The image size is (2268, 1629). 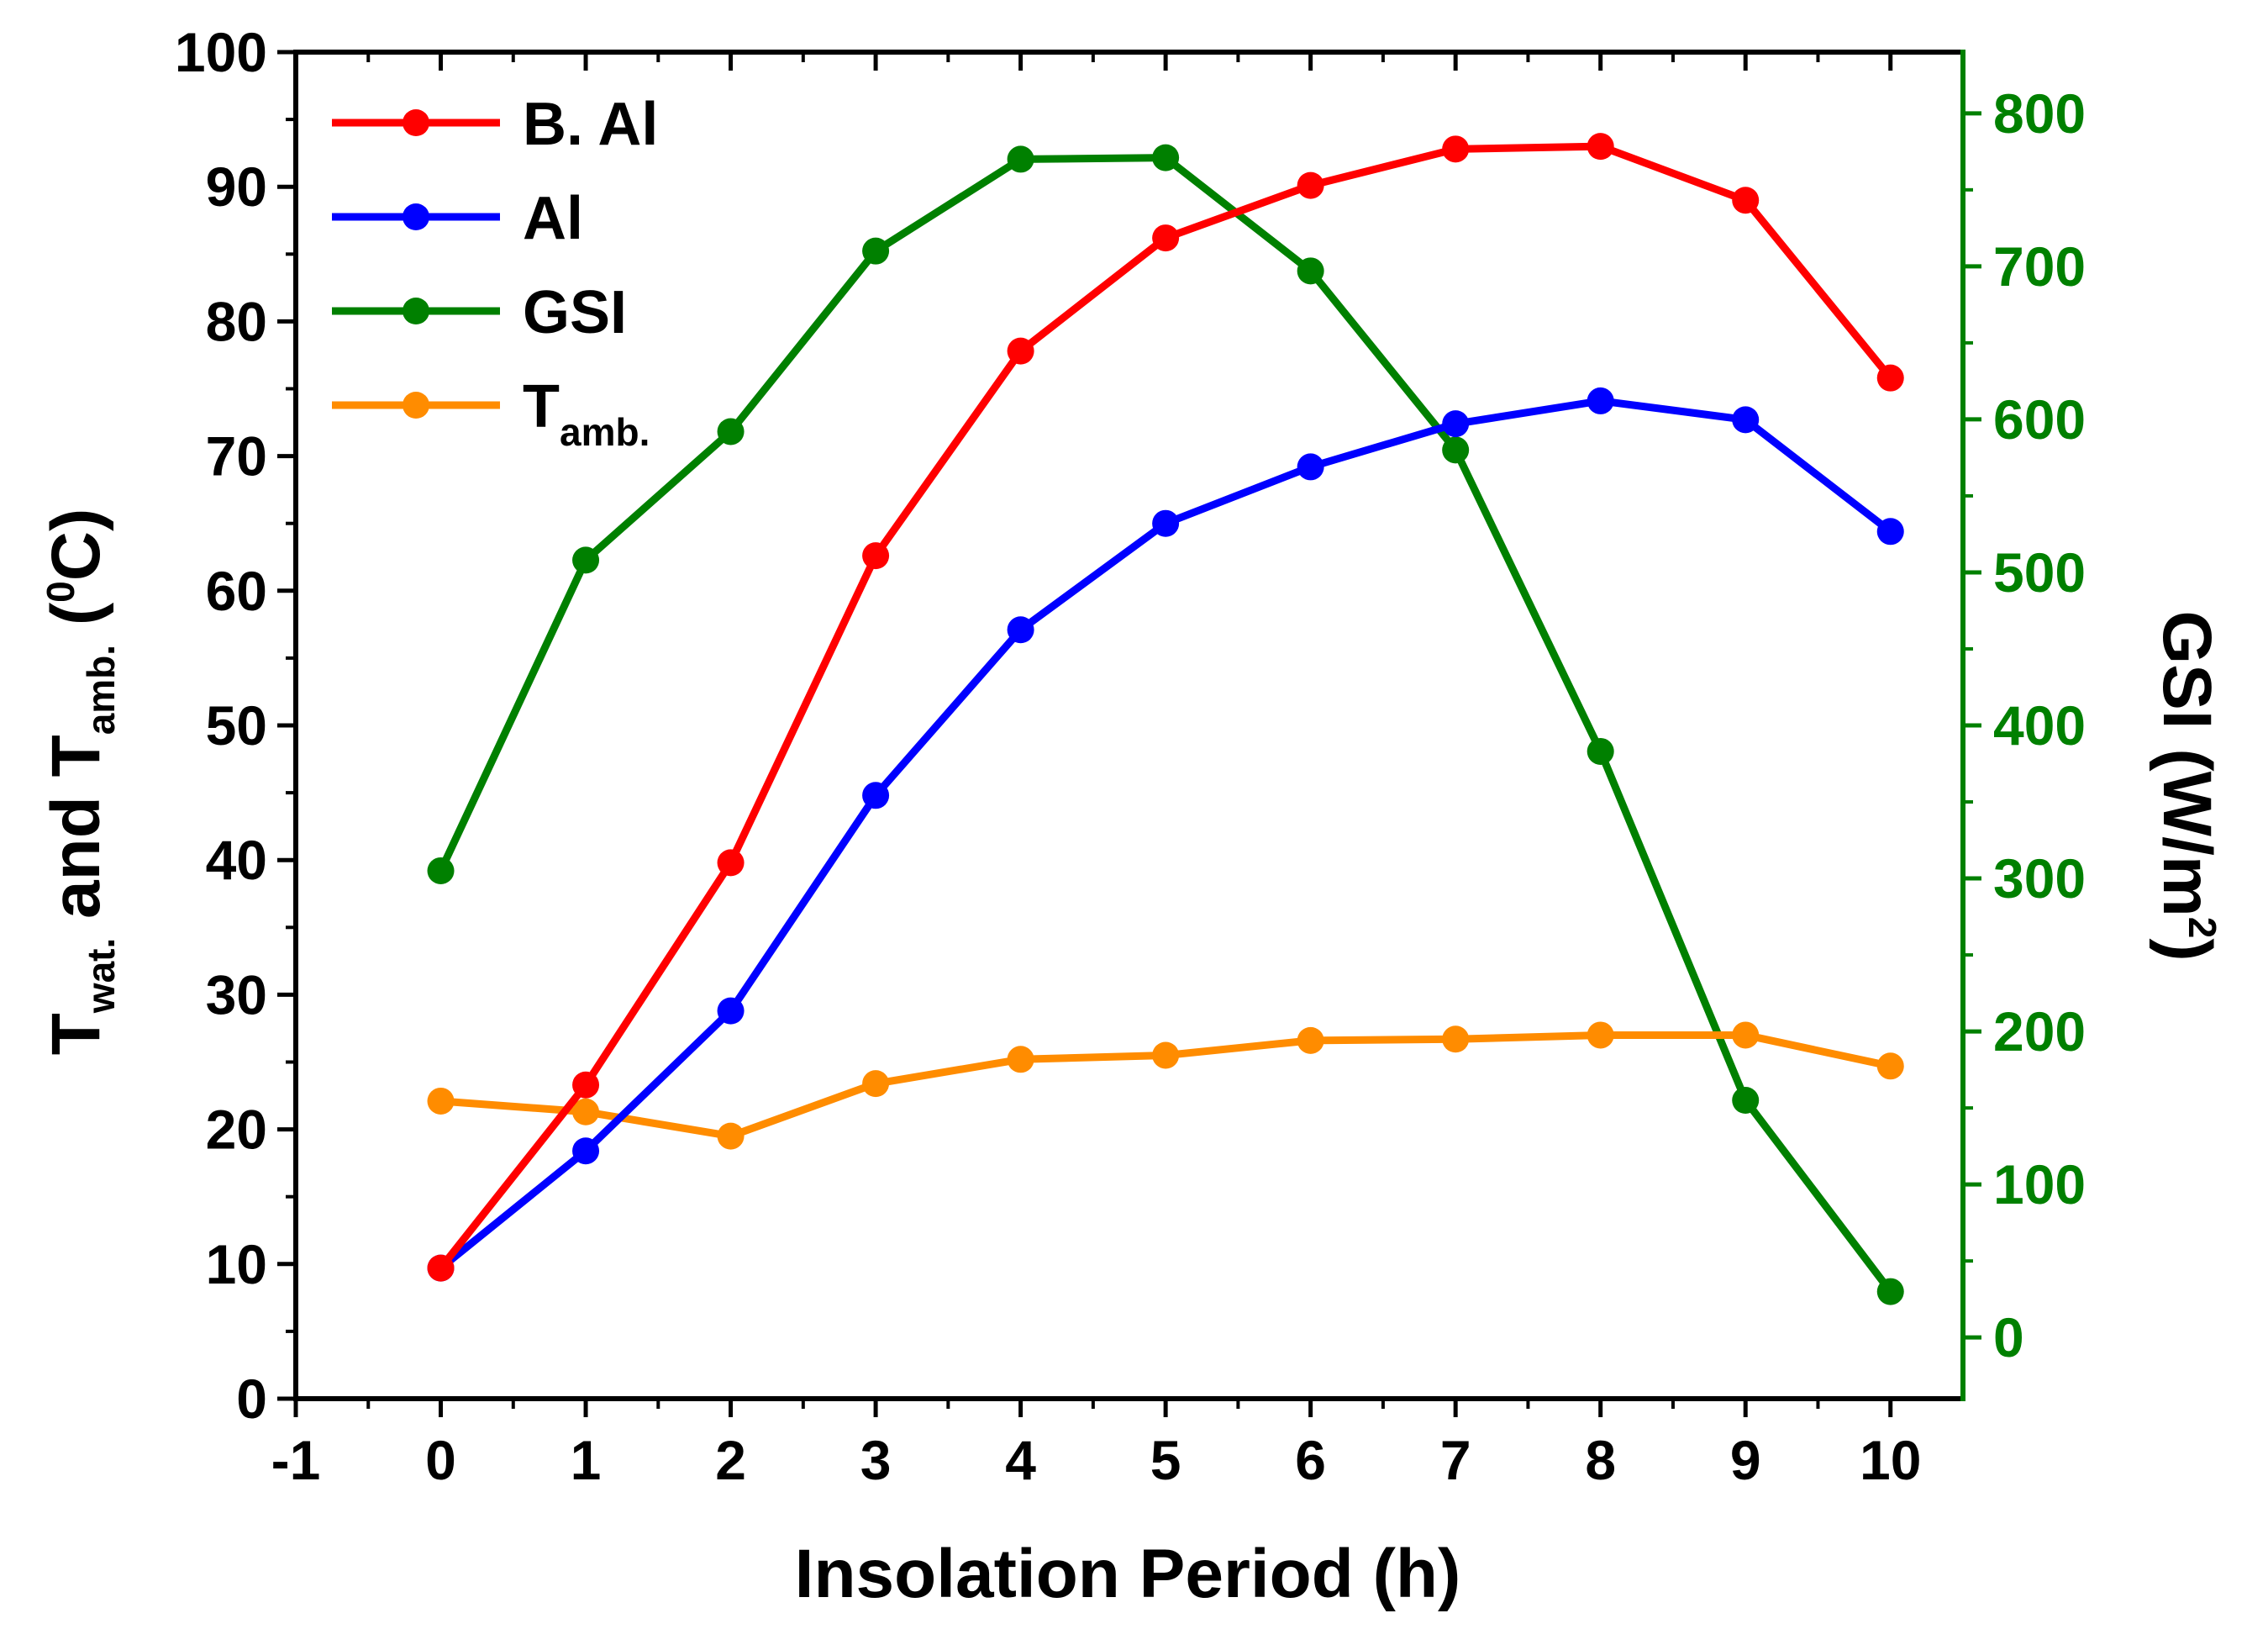 What do you see at coordinates (2039, 114) in the screenshot?
I see `right-y-tick-label: 800` at bounding box center [2039, 114].